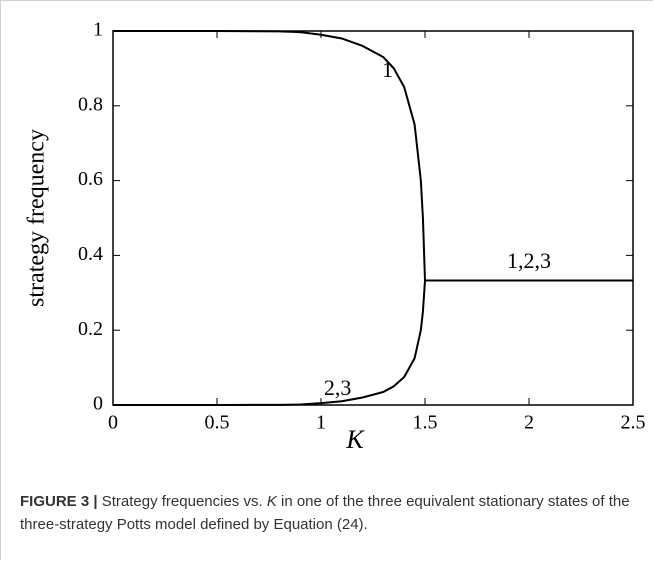 This screenshot has width=654, height=561. I want to click on series-label: 2,3, so click(338, 387).